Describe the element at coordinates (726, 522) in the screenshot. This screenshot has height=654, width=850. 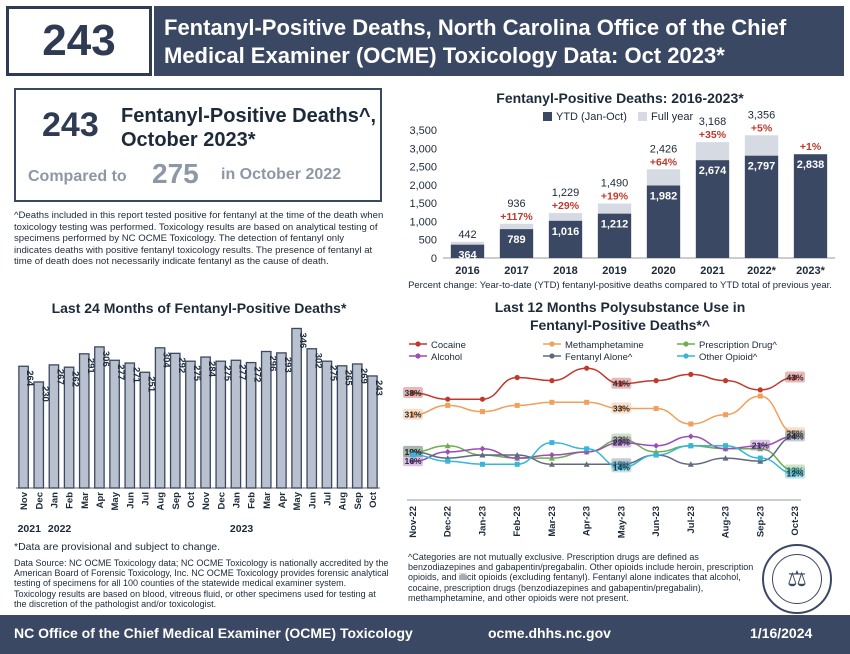
I see `poly-xtick: Aug-23` at that location.